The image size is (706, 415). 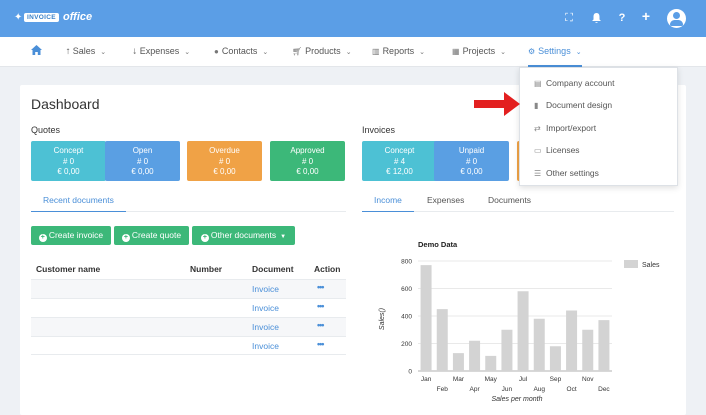 I want to click on bell-icon, so click(x=596, y=19).